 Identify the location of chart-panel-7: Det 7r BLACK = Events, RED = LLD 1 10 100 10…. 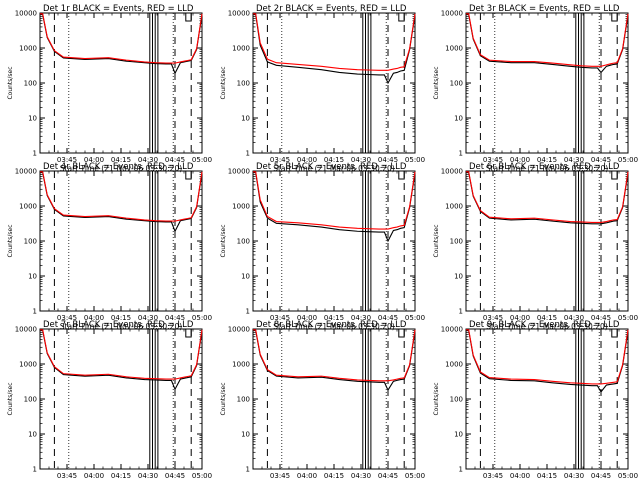
(109, 400).